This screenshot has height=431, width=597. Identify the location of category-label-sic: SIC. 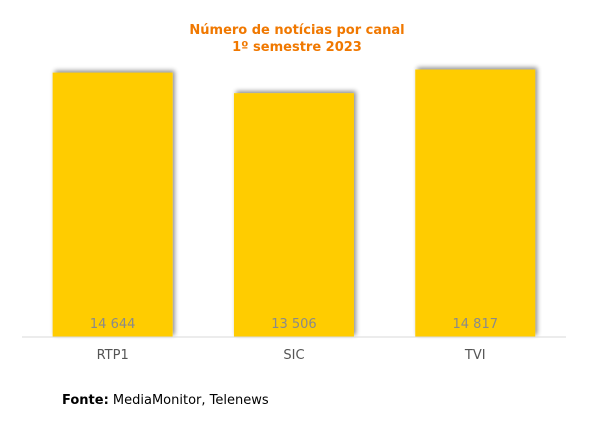
(293, 355).